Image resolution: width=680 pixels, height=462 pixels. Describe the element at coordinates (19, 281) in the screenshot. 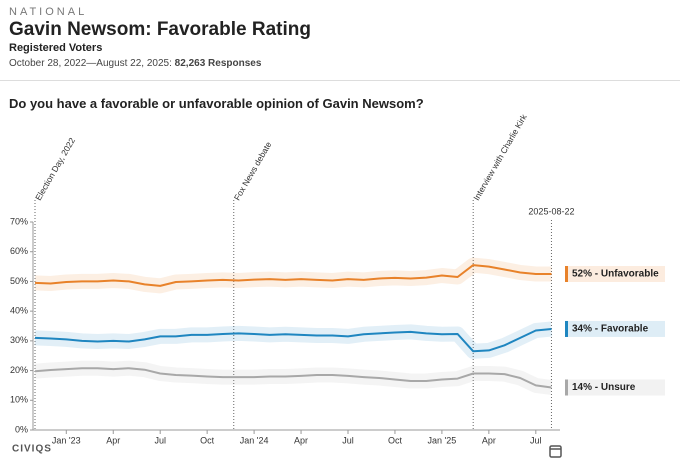

I see `y-tick-label: 50%` at that location.